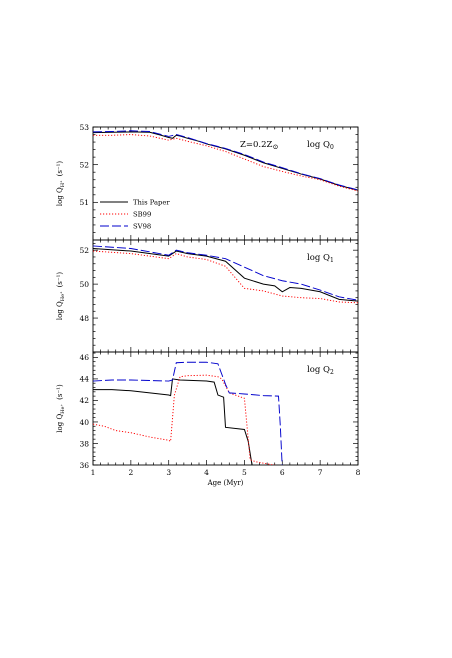 The image size is (452, 658). I want to click on panel-label: log Q0, so click(320, 145).